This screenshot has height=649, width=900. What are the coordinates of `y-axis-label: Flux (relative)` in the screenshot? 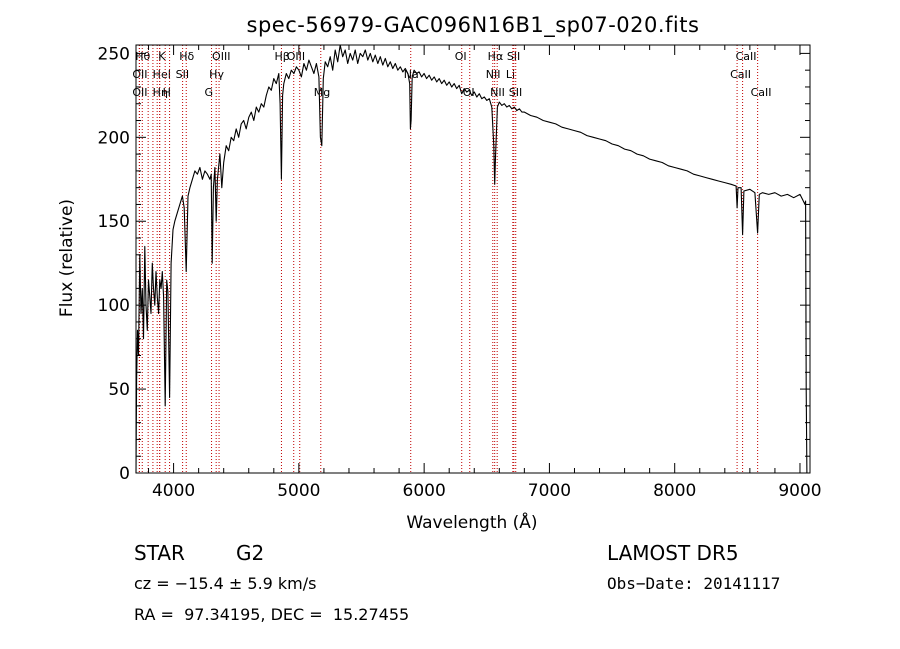 It's located at (67, 258).